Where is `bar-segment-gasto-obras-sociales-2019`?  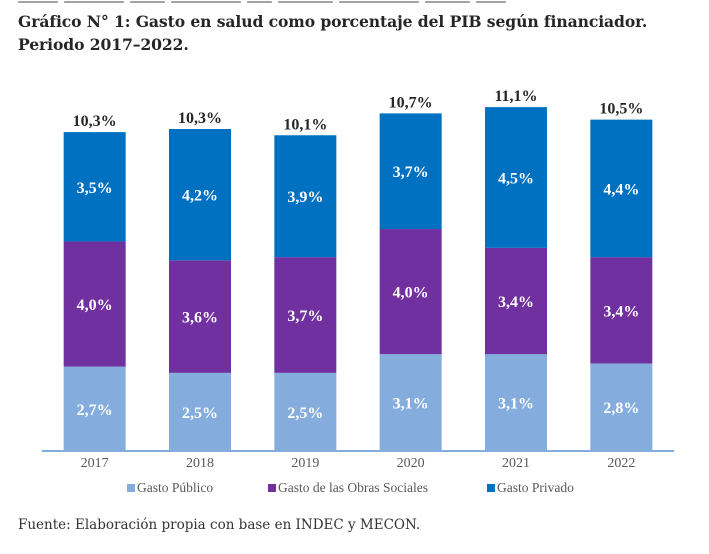
bar-segment-gasto-obras-sociales-2019 is located at coordinates (305, 315).